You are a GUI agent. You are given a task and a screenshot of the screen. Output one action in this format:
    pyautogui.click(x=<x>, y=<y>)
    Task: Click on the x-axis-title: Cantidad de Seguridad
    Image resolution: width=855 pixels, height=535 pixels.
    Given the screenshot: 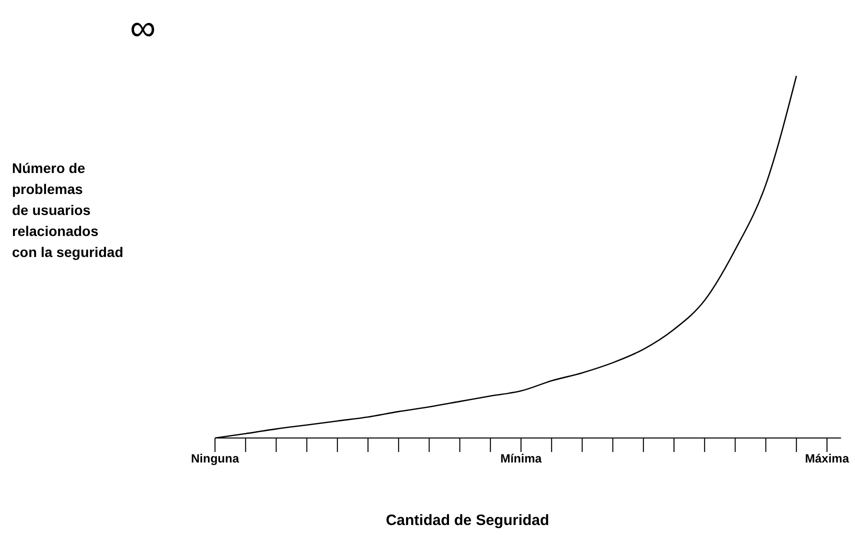 What is the action you would take?
    pyautogui.click(x=467, y=520)
    